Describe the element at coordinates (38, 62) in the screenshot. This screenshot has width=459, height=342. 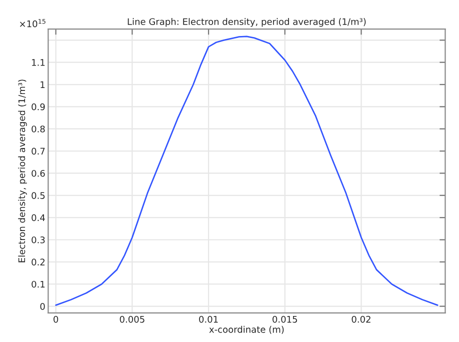
I see `y-tick-label: 1.1` at that location.